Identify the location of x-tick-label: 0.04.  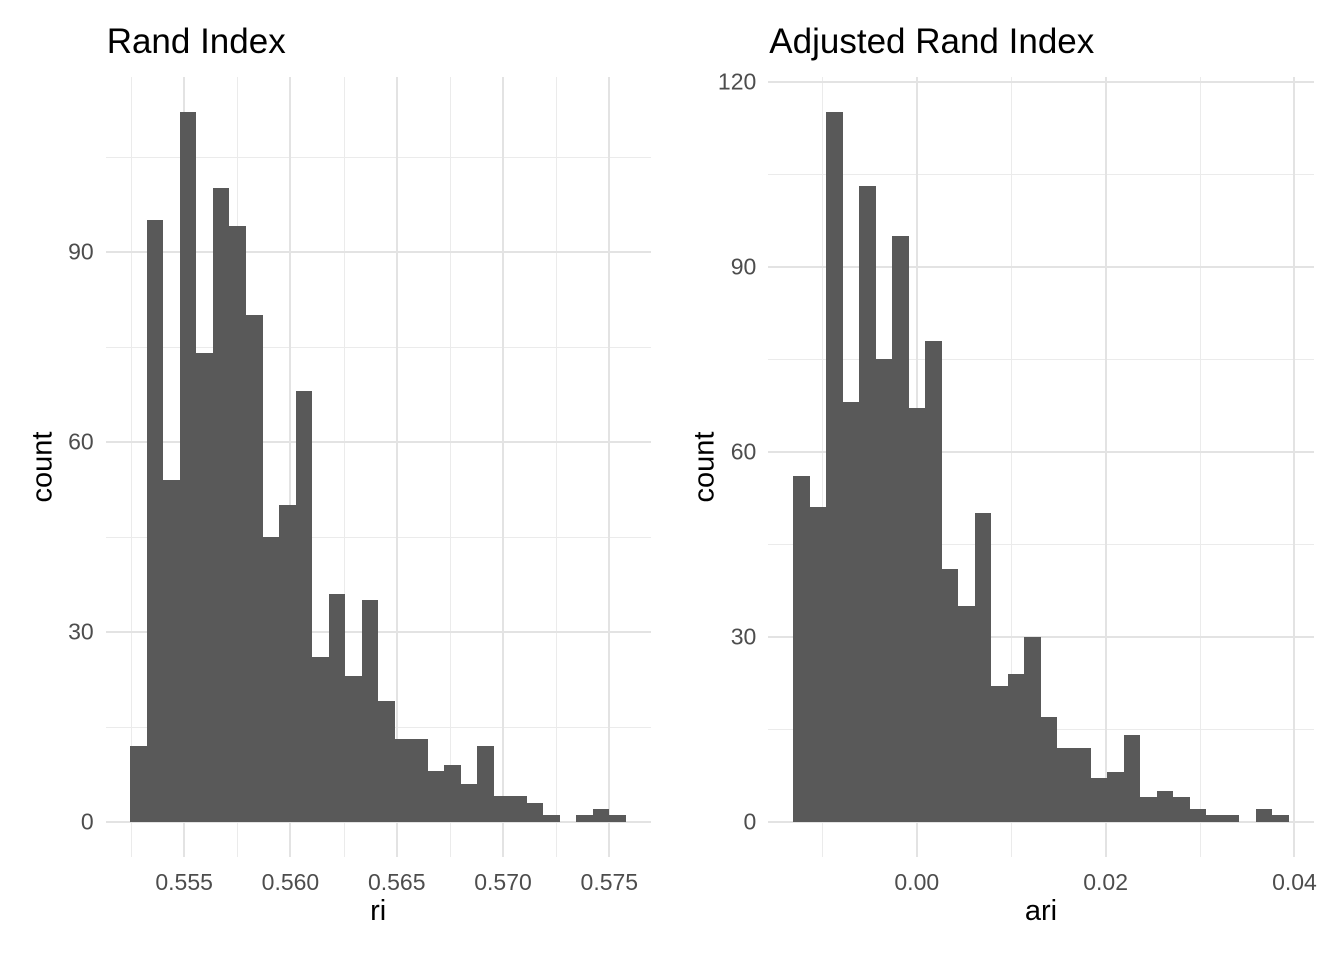
(1294, 882).